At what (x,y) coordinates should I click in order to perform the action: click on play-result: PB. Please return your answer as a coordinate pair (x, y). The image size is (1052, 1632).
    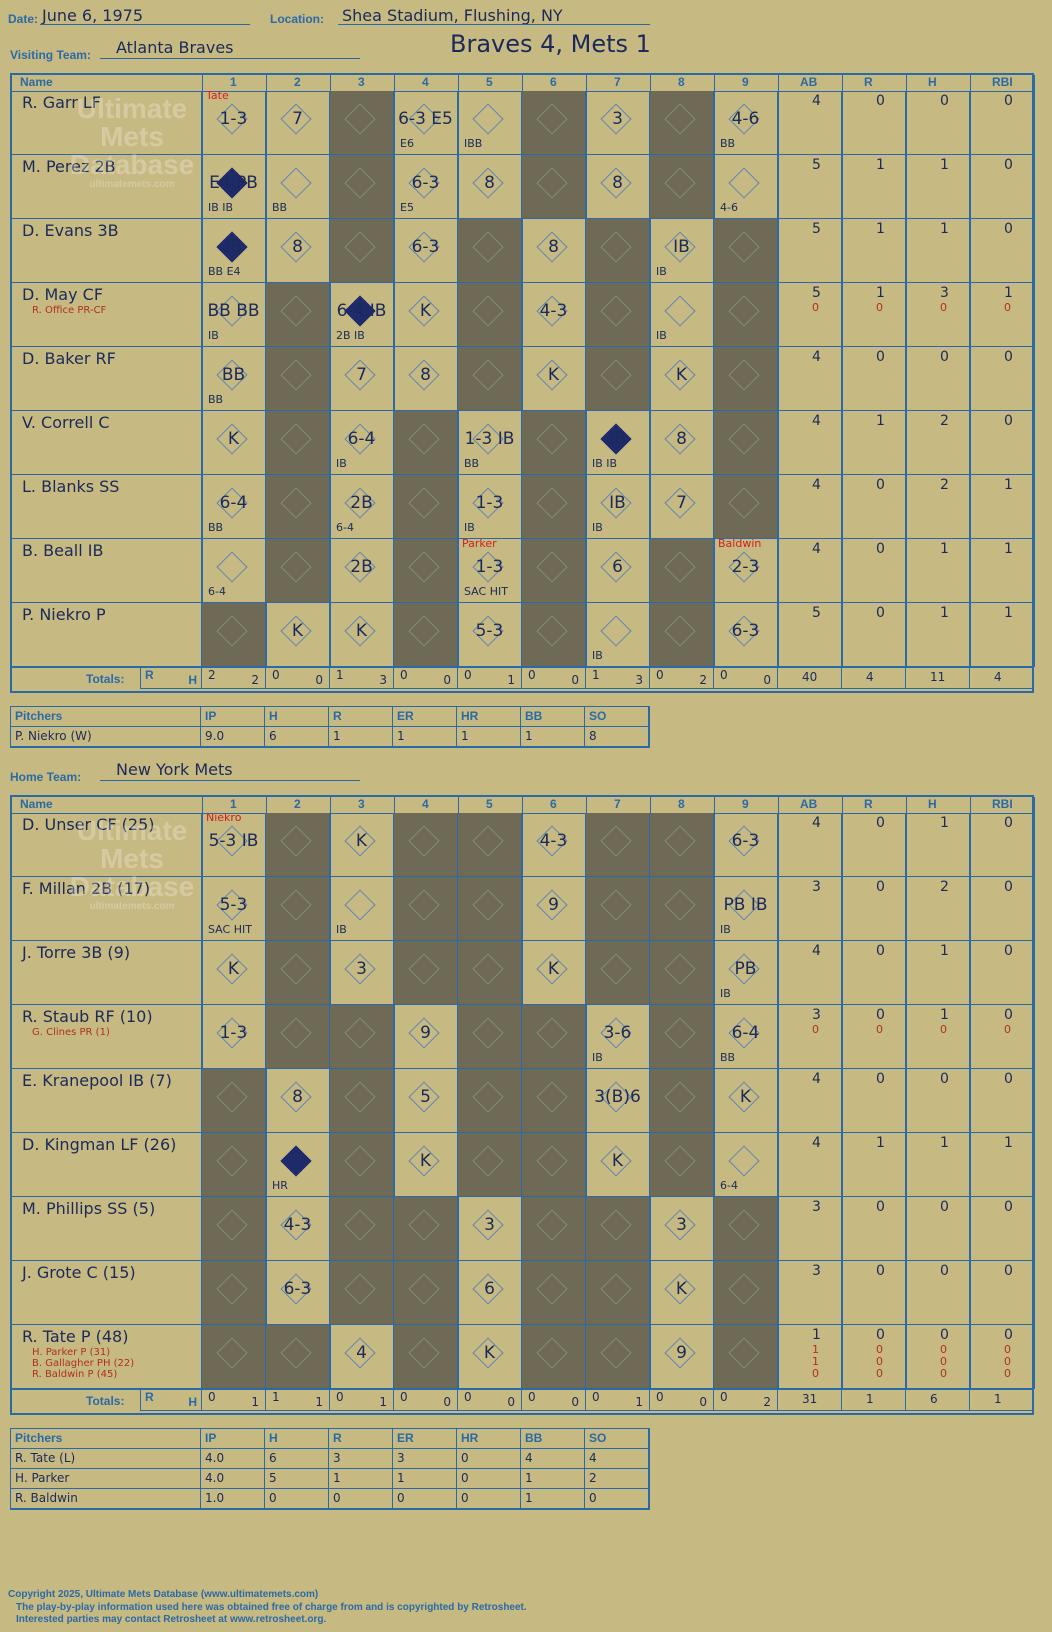
    Looking at the image, I should click on (745, 969).